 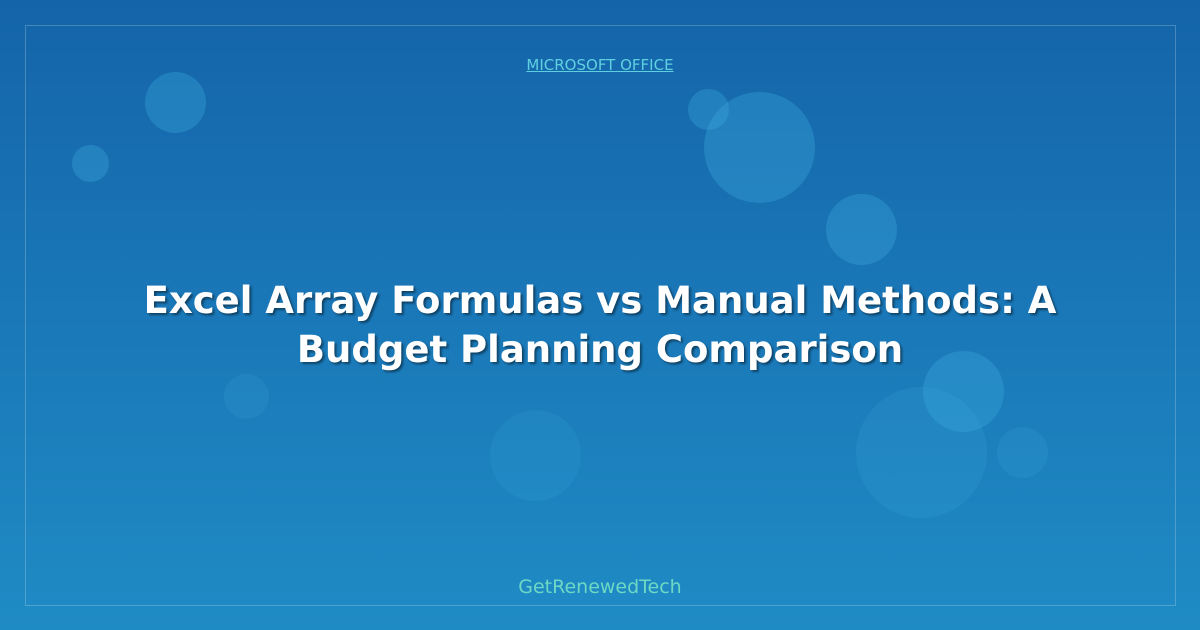 I want to click on brand-name: GetRenewedTech, so click(x=600, y=587).